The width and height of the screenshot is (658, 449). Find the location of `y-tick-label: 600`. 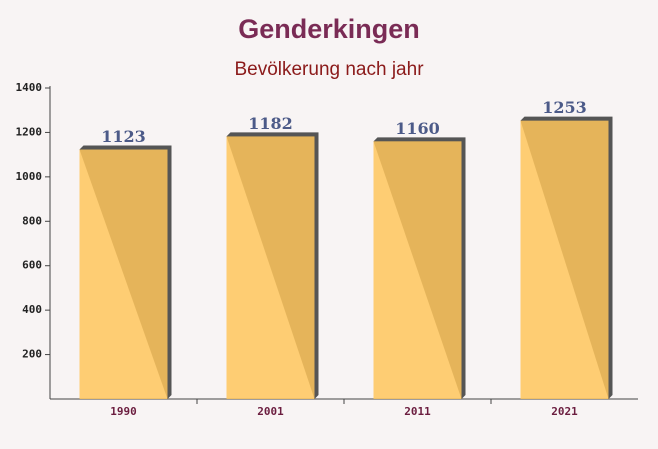

y-tick-label: 600 is located at coordinates (32, 265).